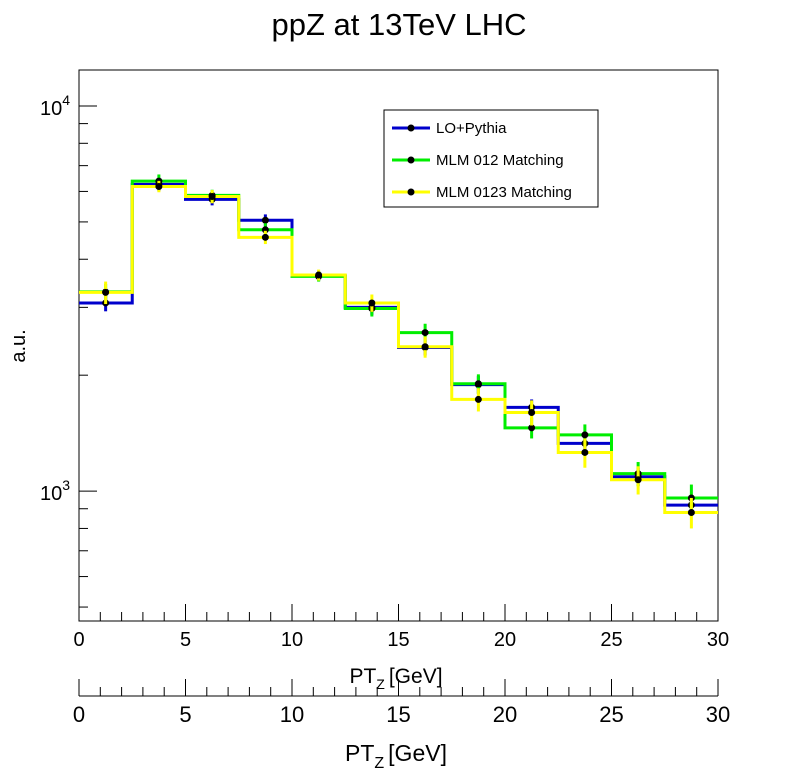 This screenshot has width=798, height=774. What do you see at coordinates (718, 640) in the screenshot?
I see `x-tick-label: 30` at bounding box center [718, 640].